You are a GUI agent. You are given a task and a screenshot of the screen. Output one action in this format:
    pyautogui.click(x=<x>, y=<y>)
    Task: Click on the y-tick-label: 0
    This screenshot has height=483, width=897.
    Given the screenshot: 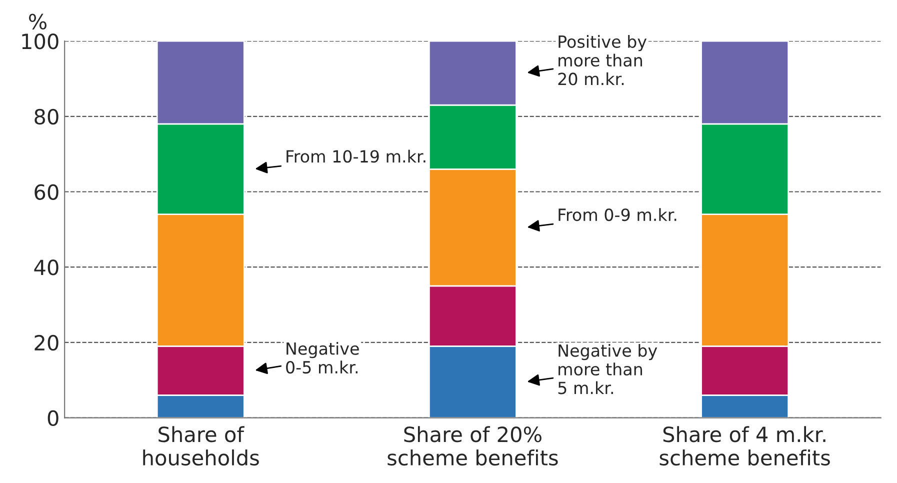 What is the action you would take?
    pyautogui.click(x=53, y=418)
    